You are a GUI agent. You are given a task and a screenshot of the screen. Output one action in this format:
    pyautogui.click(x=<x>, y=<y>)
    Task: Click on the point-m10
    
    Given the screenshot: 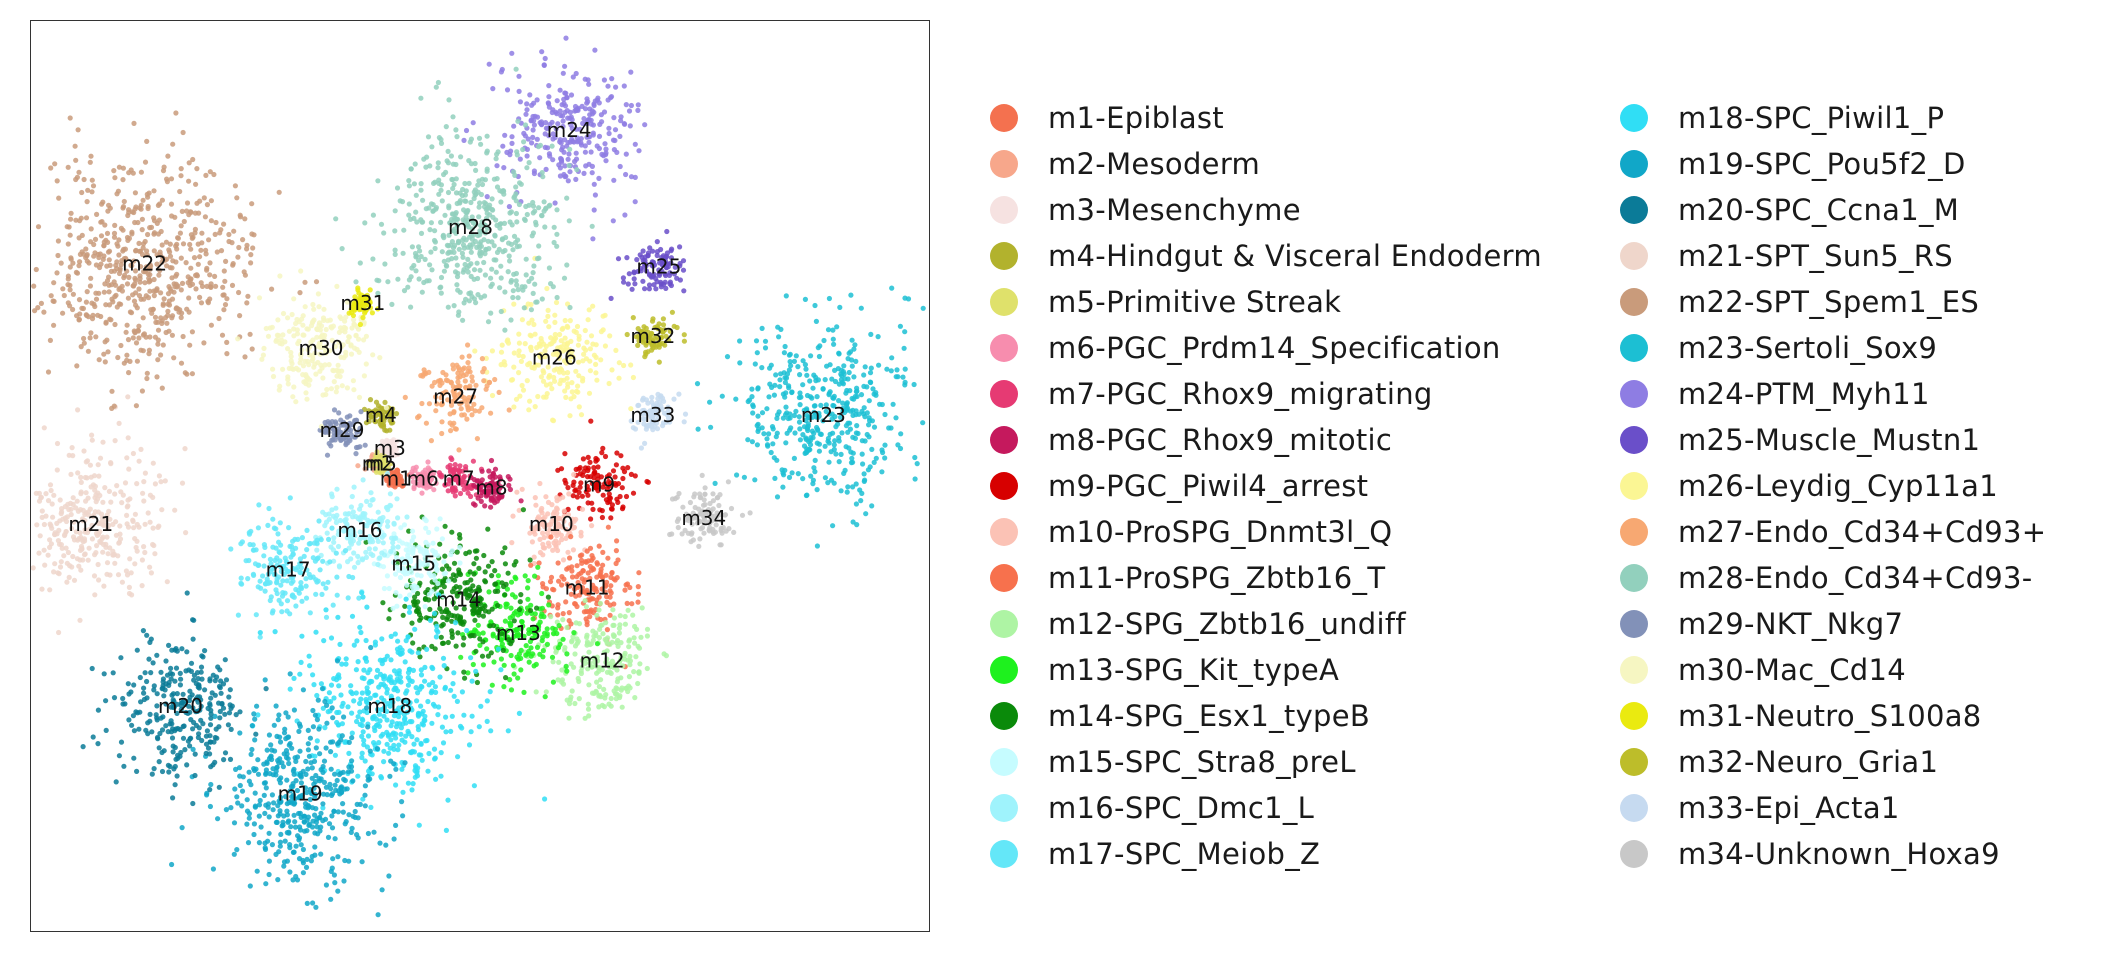 What is the action you would take?
    pyautogui.click(x=517, y=492)
    